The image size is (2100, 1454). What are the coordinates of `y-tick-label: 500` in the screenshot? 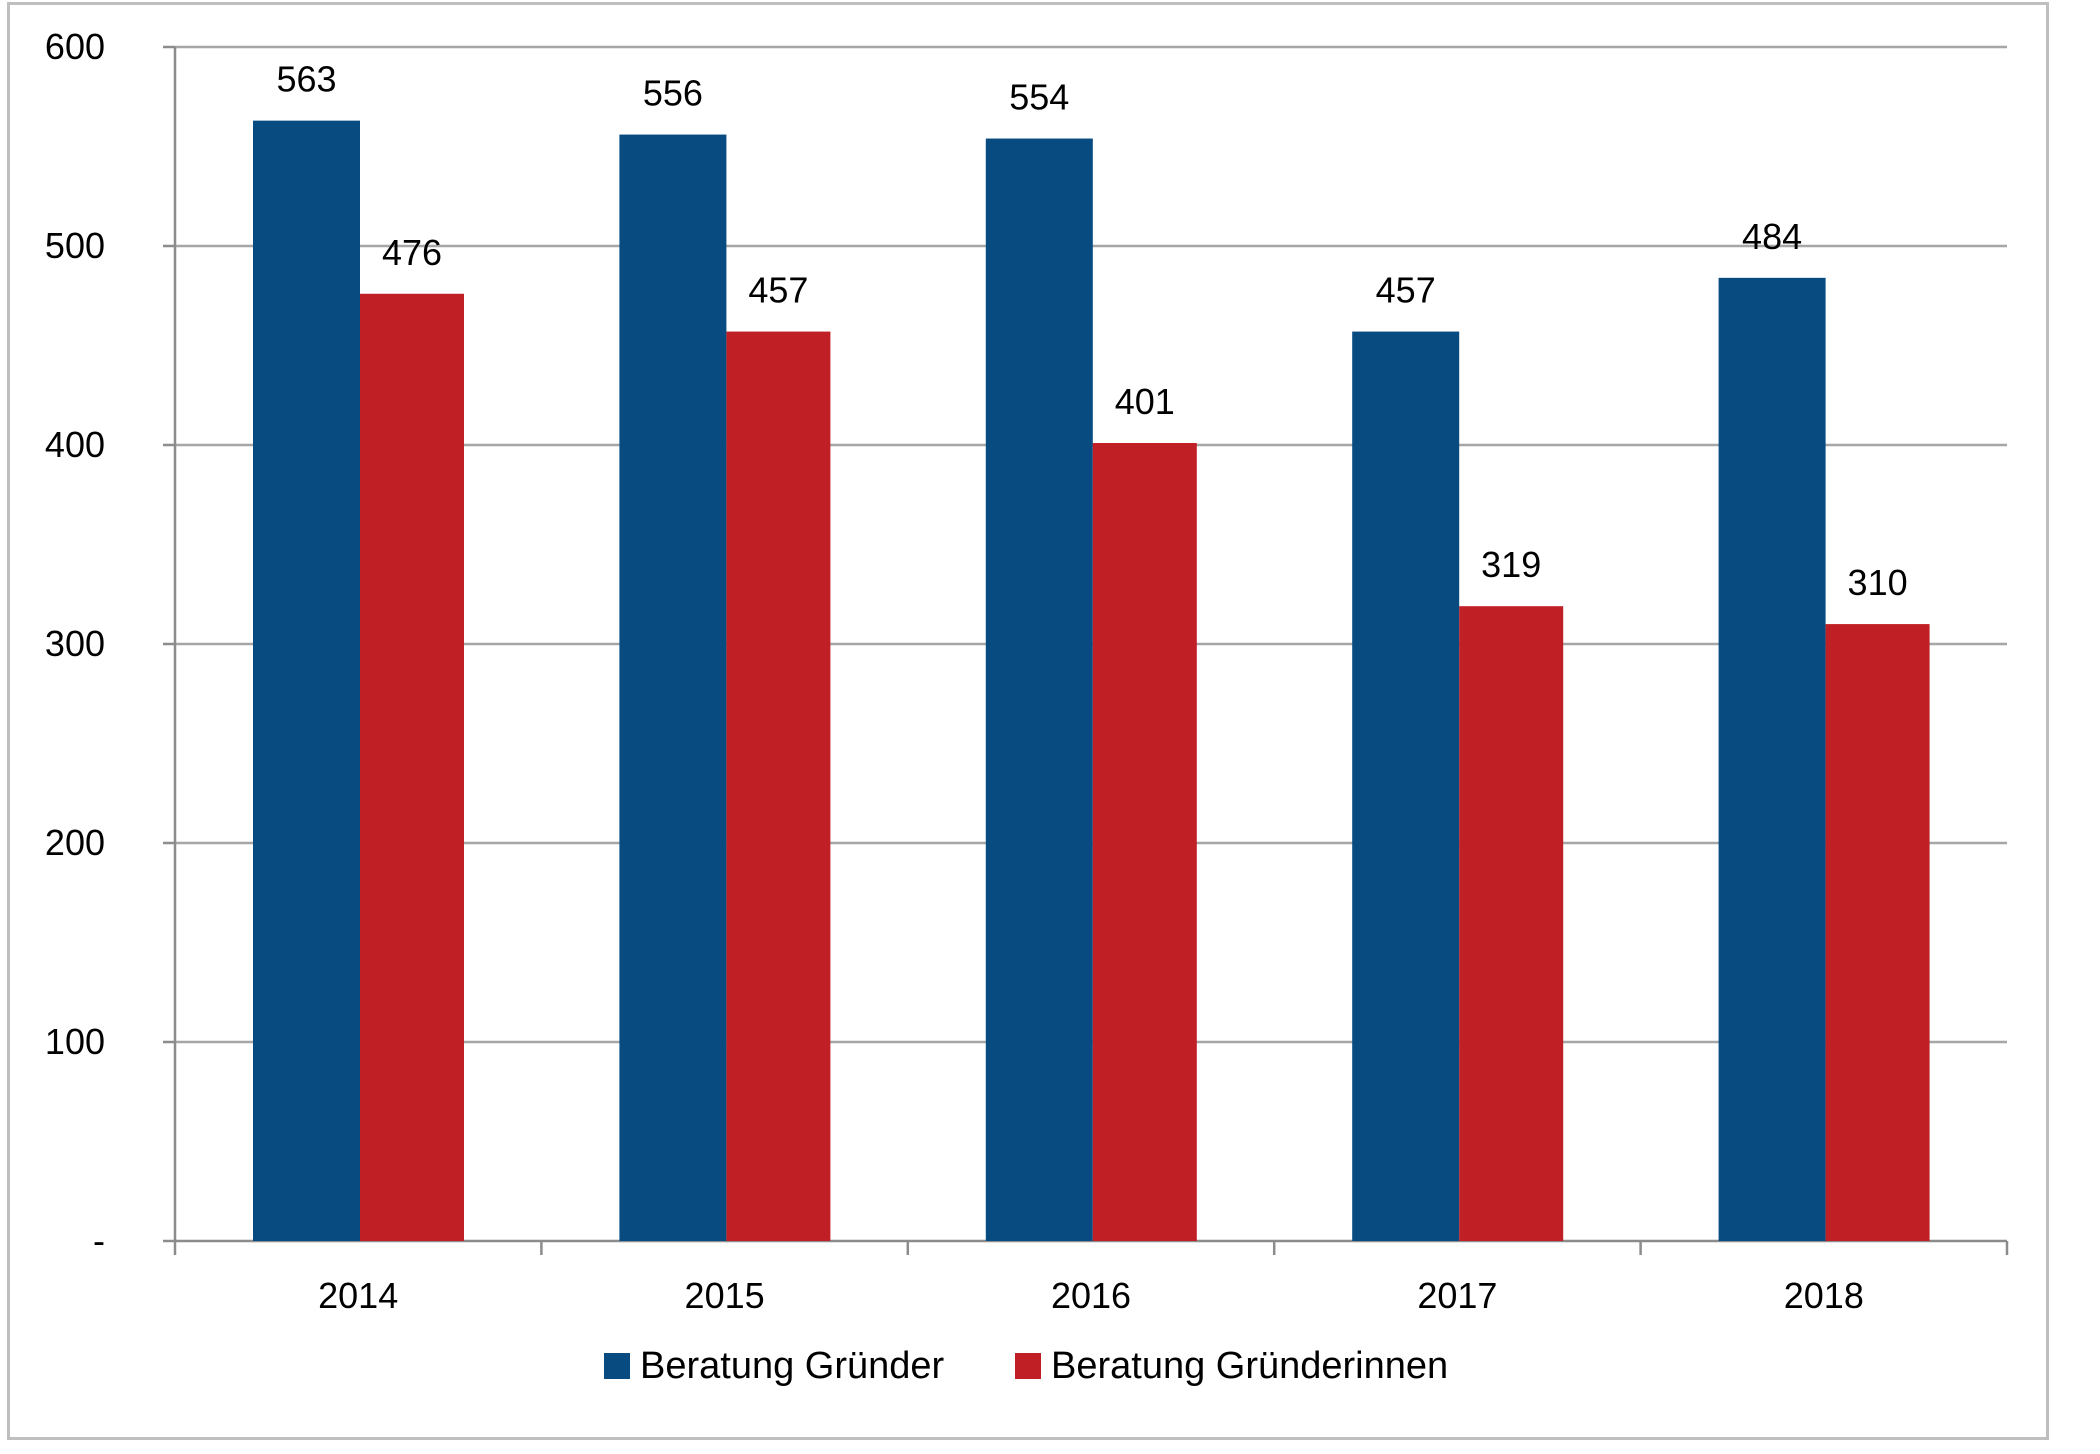 It's located at (75, 245).